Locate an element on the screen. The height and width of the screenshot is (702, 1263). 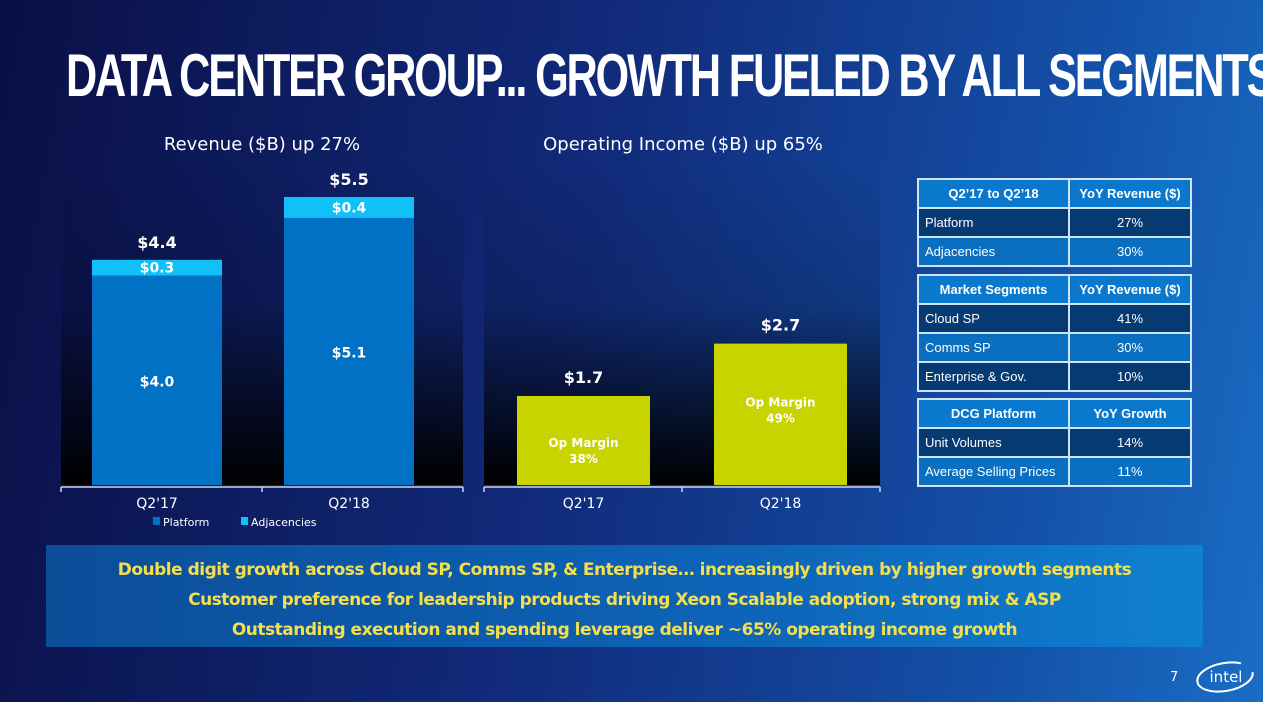
table-row: Average Selling Prices 11% is located at coordinates (1054, 471).